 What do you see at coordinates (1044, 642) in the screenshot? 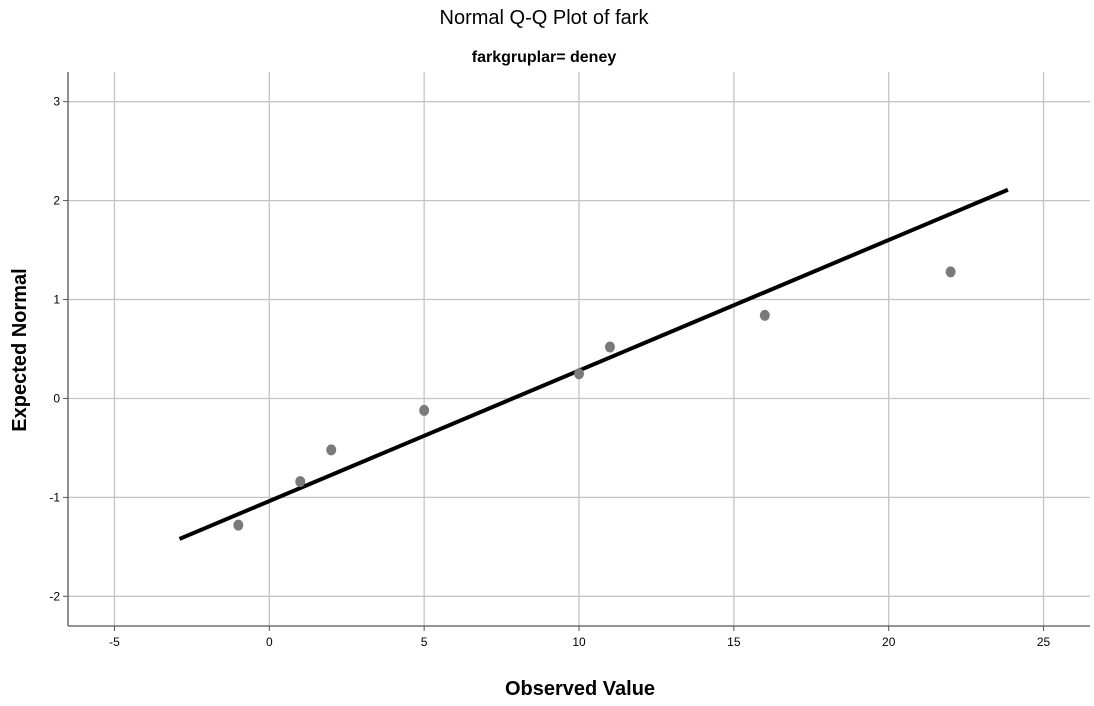
I see `x-tick-label: 25` at bounding box center [1044, 642].